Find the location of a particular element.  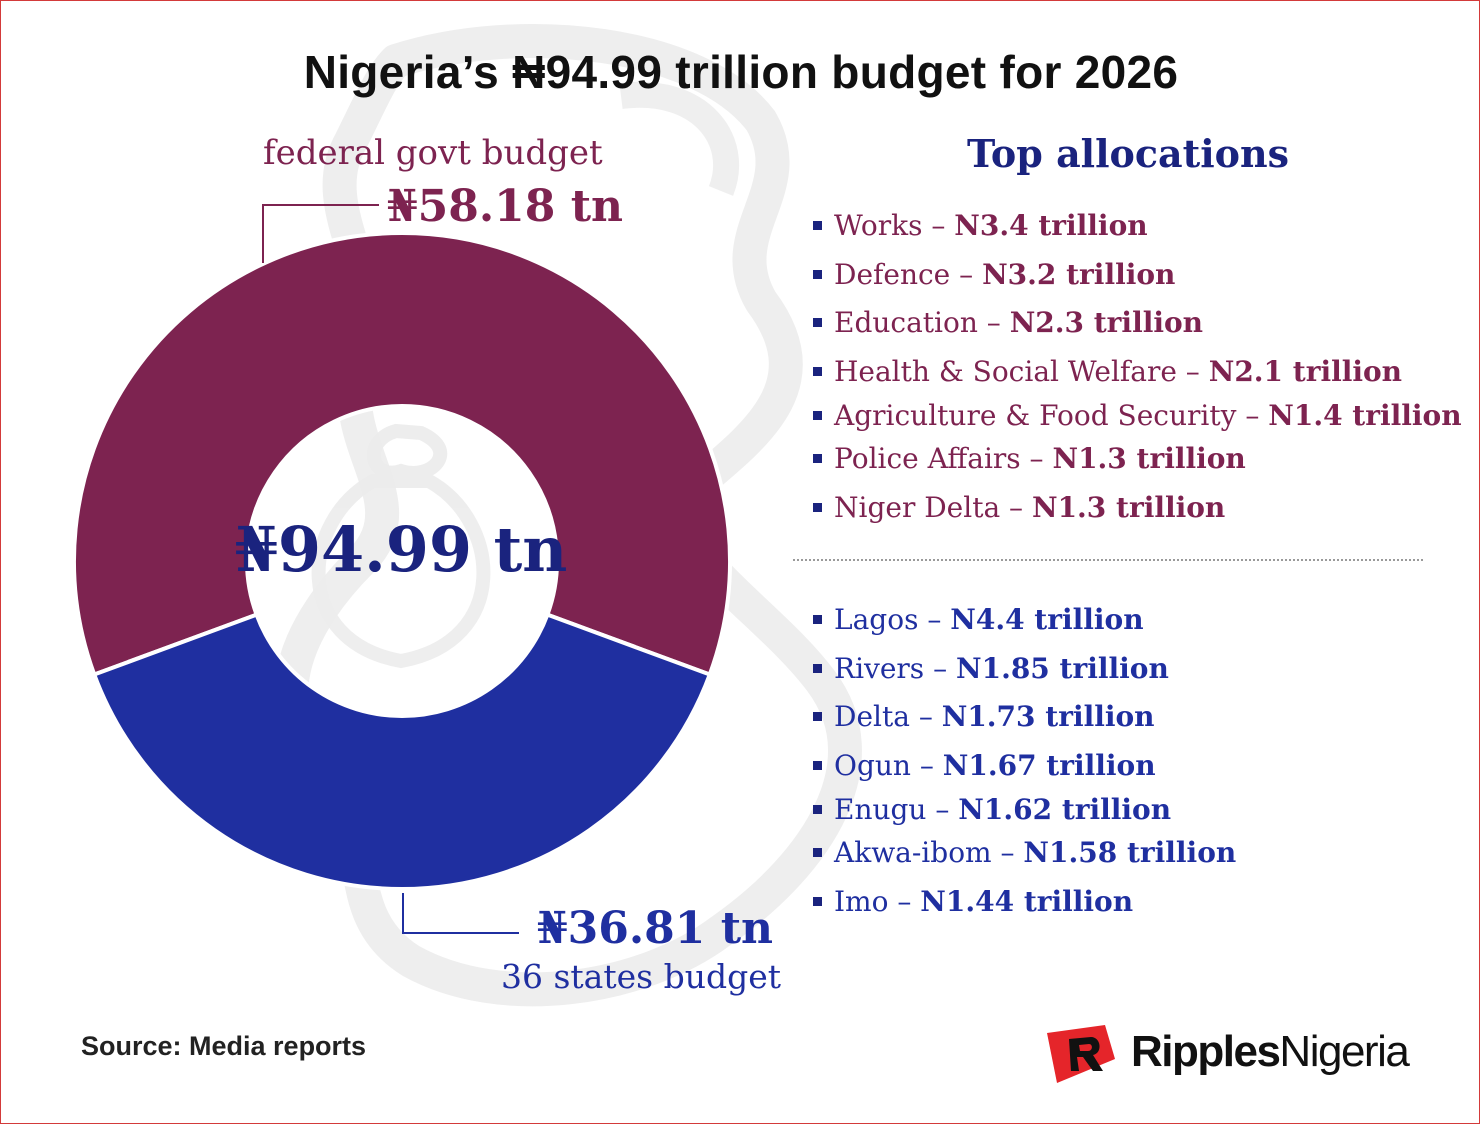

top-allocations-heading: Top allocations is located at coordinates (1128, 153).